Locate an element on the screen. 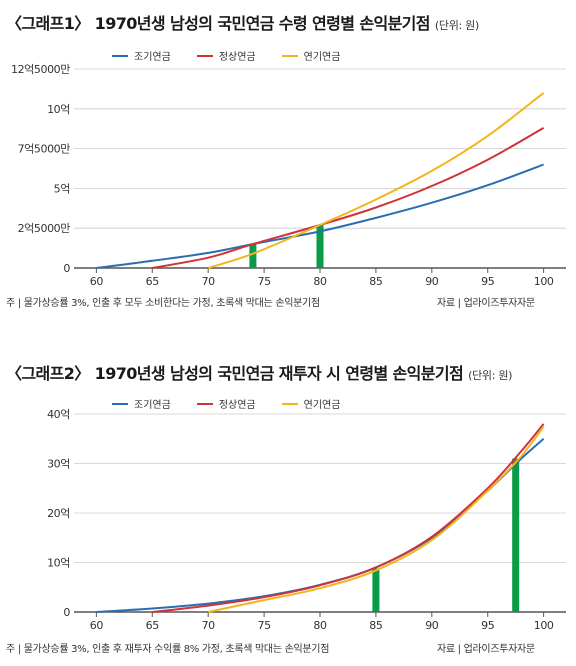 This screenshot has width=576, height=666. y-tick-label: 7억5000만 is located at coordinates (44, 149).